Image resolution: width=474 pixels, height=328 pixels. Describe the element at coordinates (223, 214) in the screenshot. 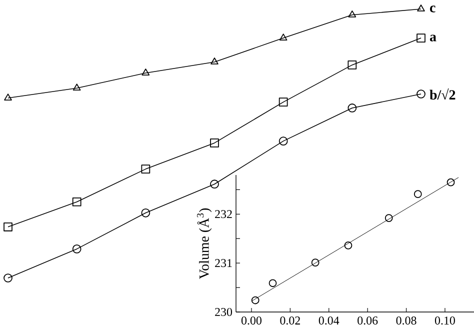

I see `y-tick-label: 232` at that location.